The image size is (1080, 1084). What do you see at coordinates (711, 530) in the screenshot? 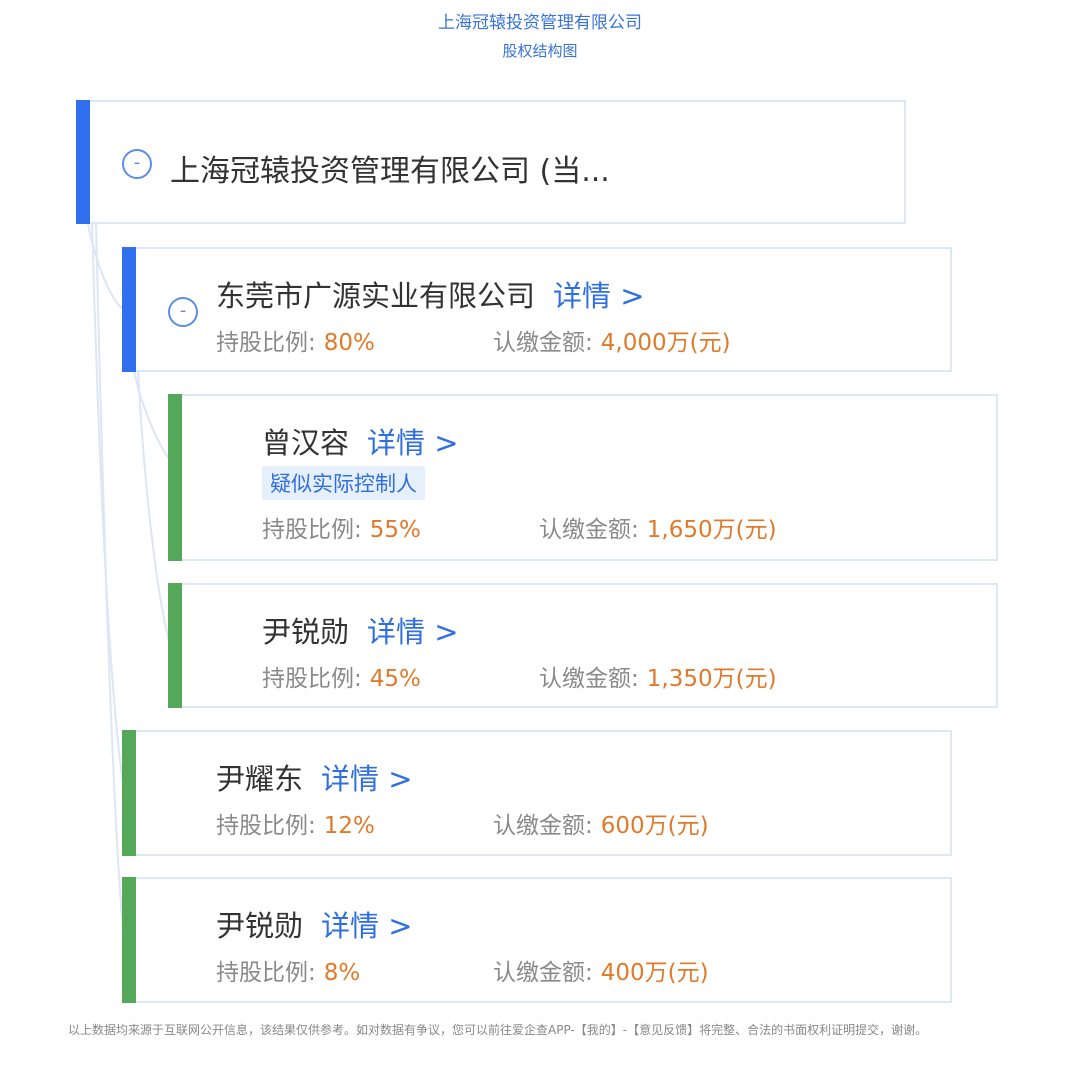
I see `amount-value: 1,650万(元)` at bounding box center [711, 530].